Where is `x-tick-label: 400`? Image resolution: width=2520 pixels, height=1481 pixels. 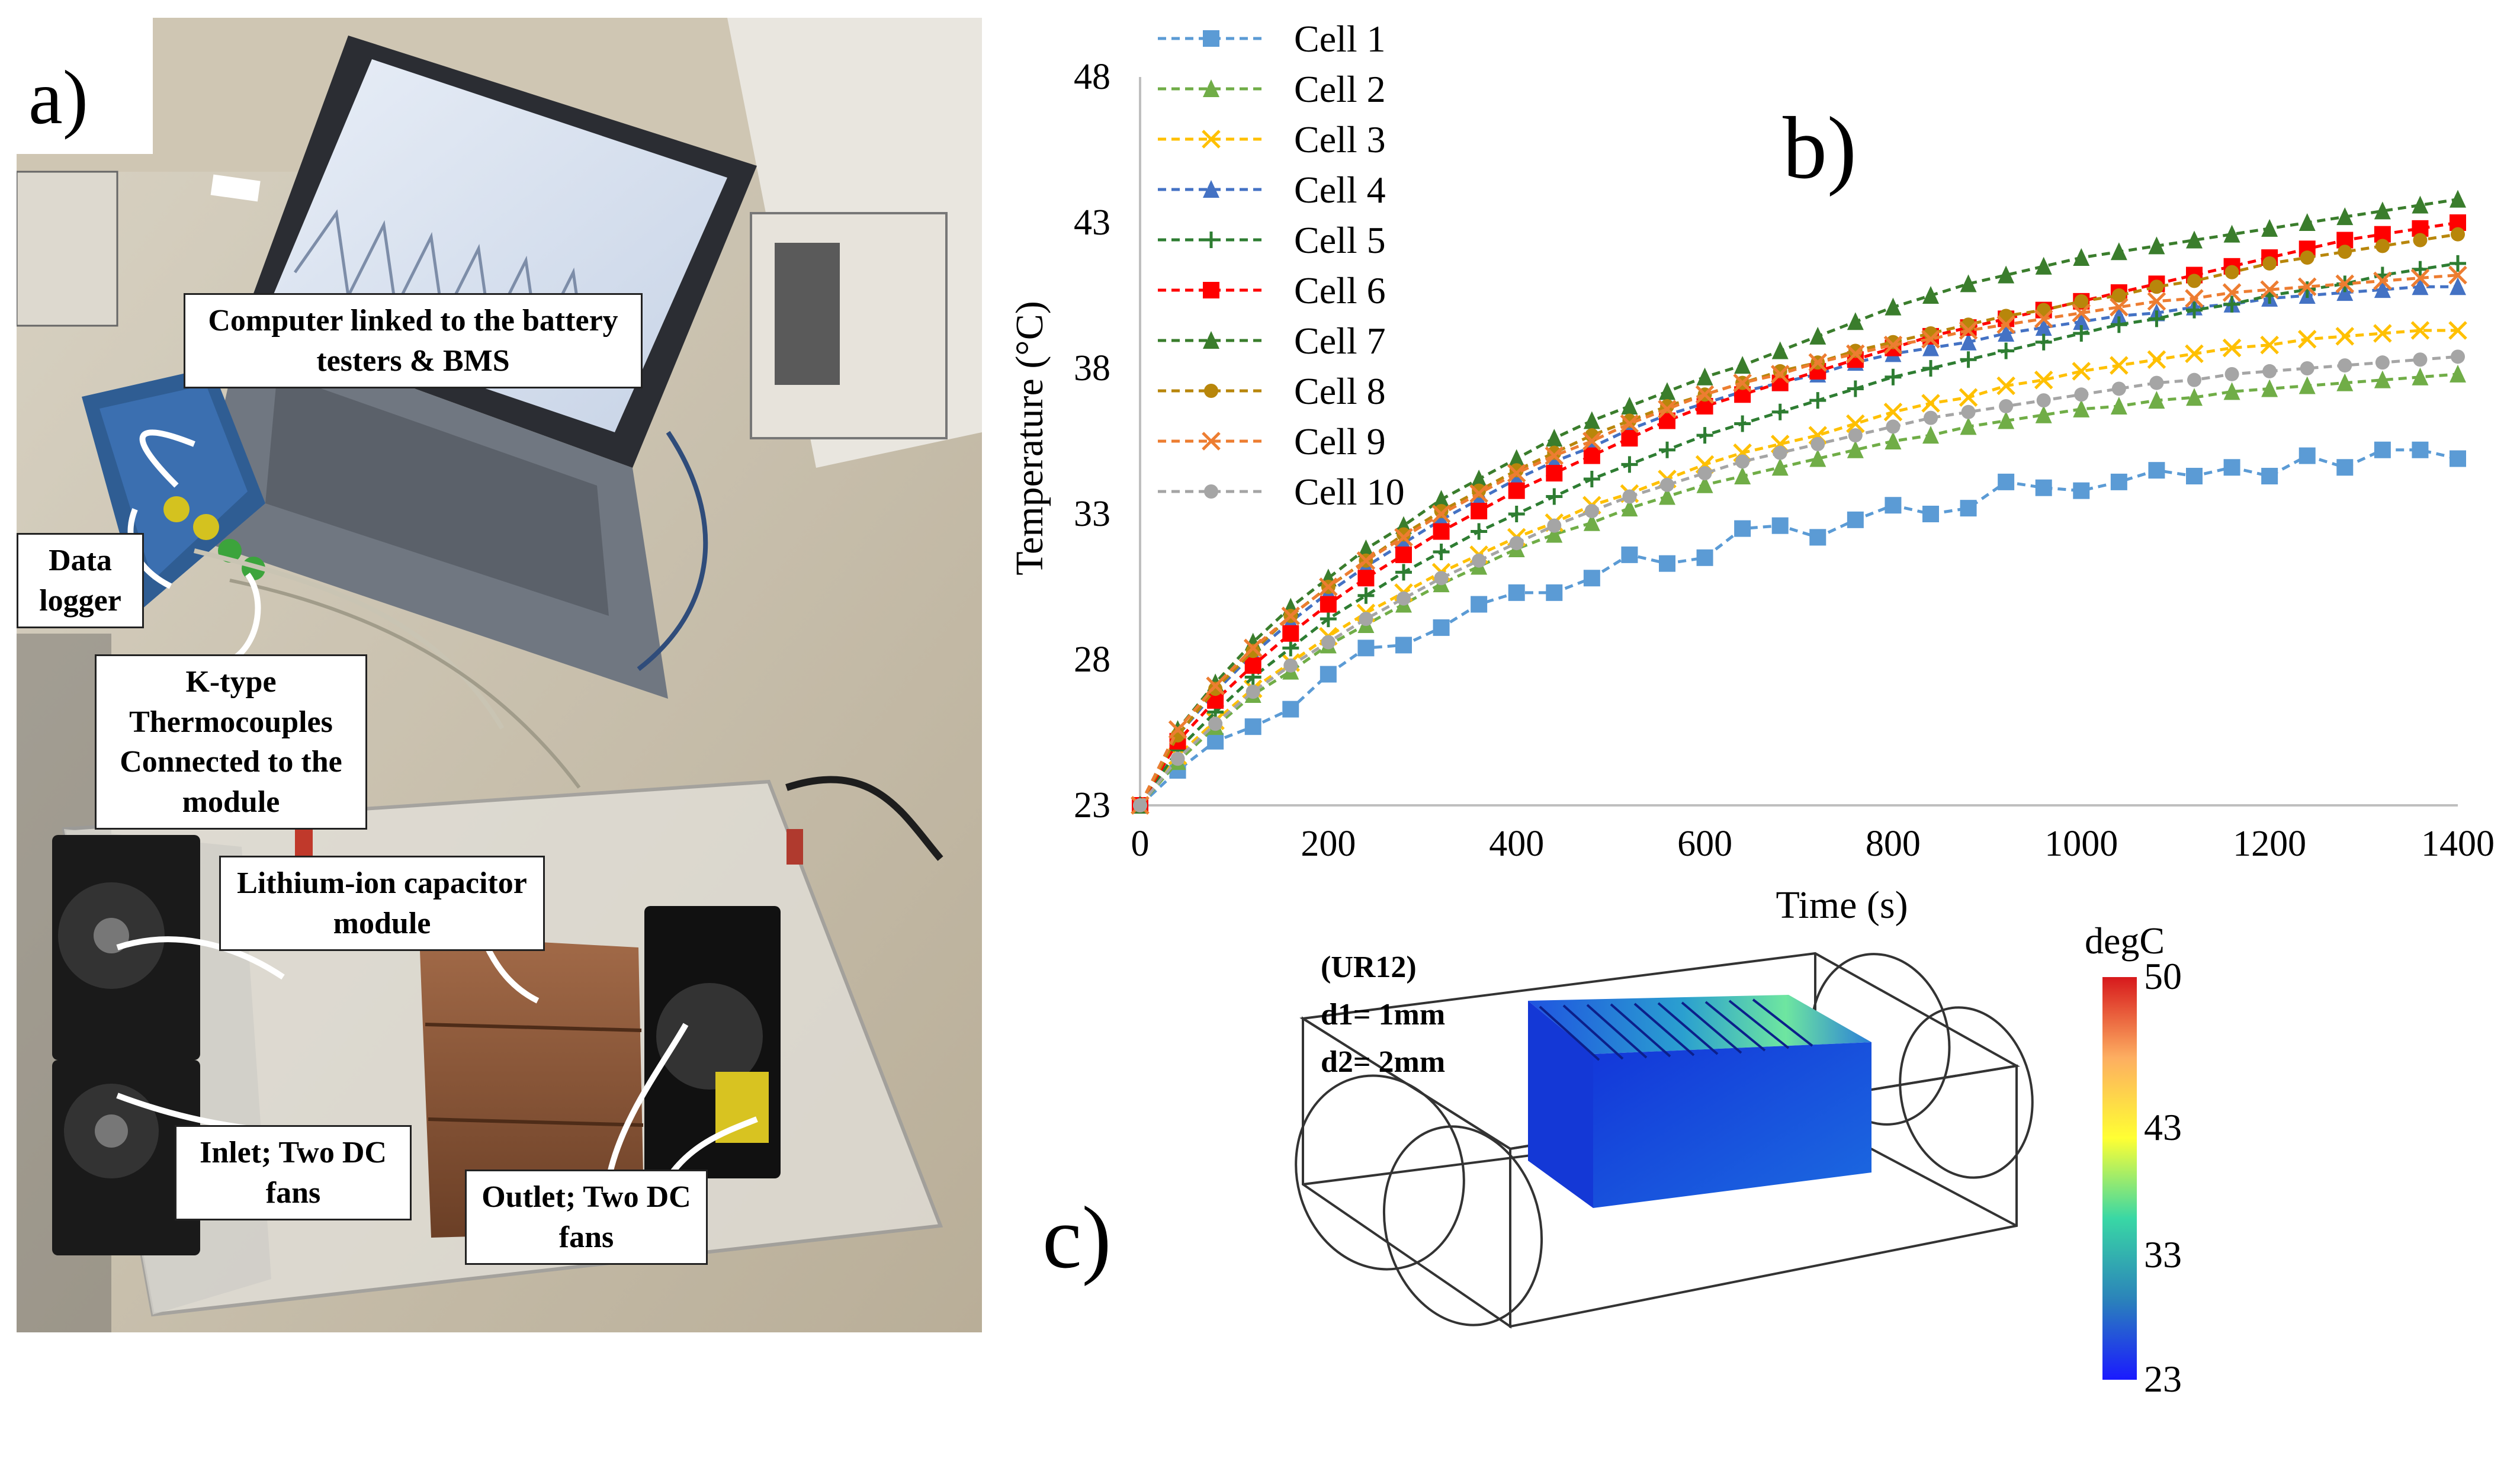 x-tick-label: 400 is located at coordinates (1516, 844).